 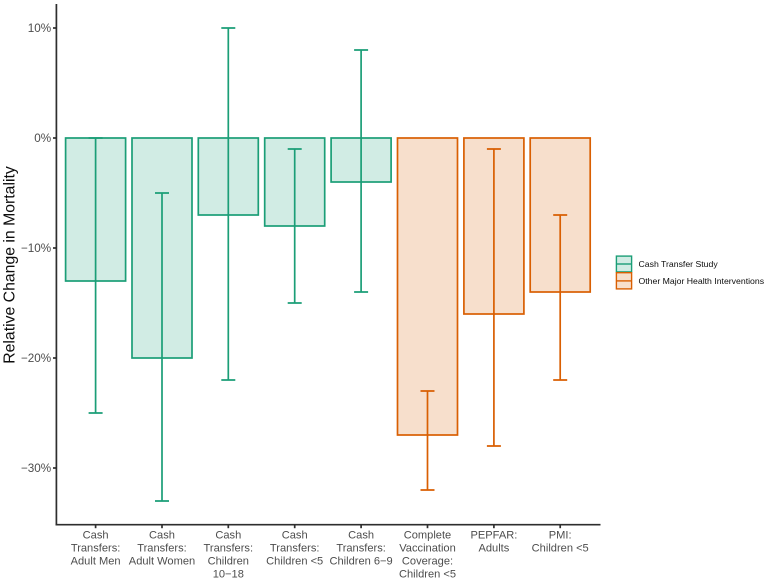 What do you see at coordinates (36, 248) in the screenshot?
I see `svg-text: −10%` at bounding box center [36, 248].